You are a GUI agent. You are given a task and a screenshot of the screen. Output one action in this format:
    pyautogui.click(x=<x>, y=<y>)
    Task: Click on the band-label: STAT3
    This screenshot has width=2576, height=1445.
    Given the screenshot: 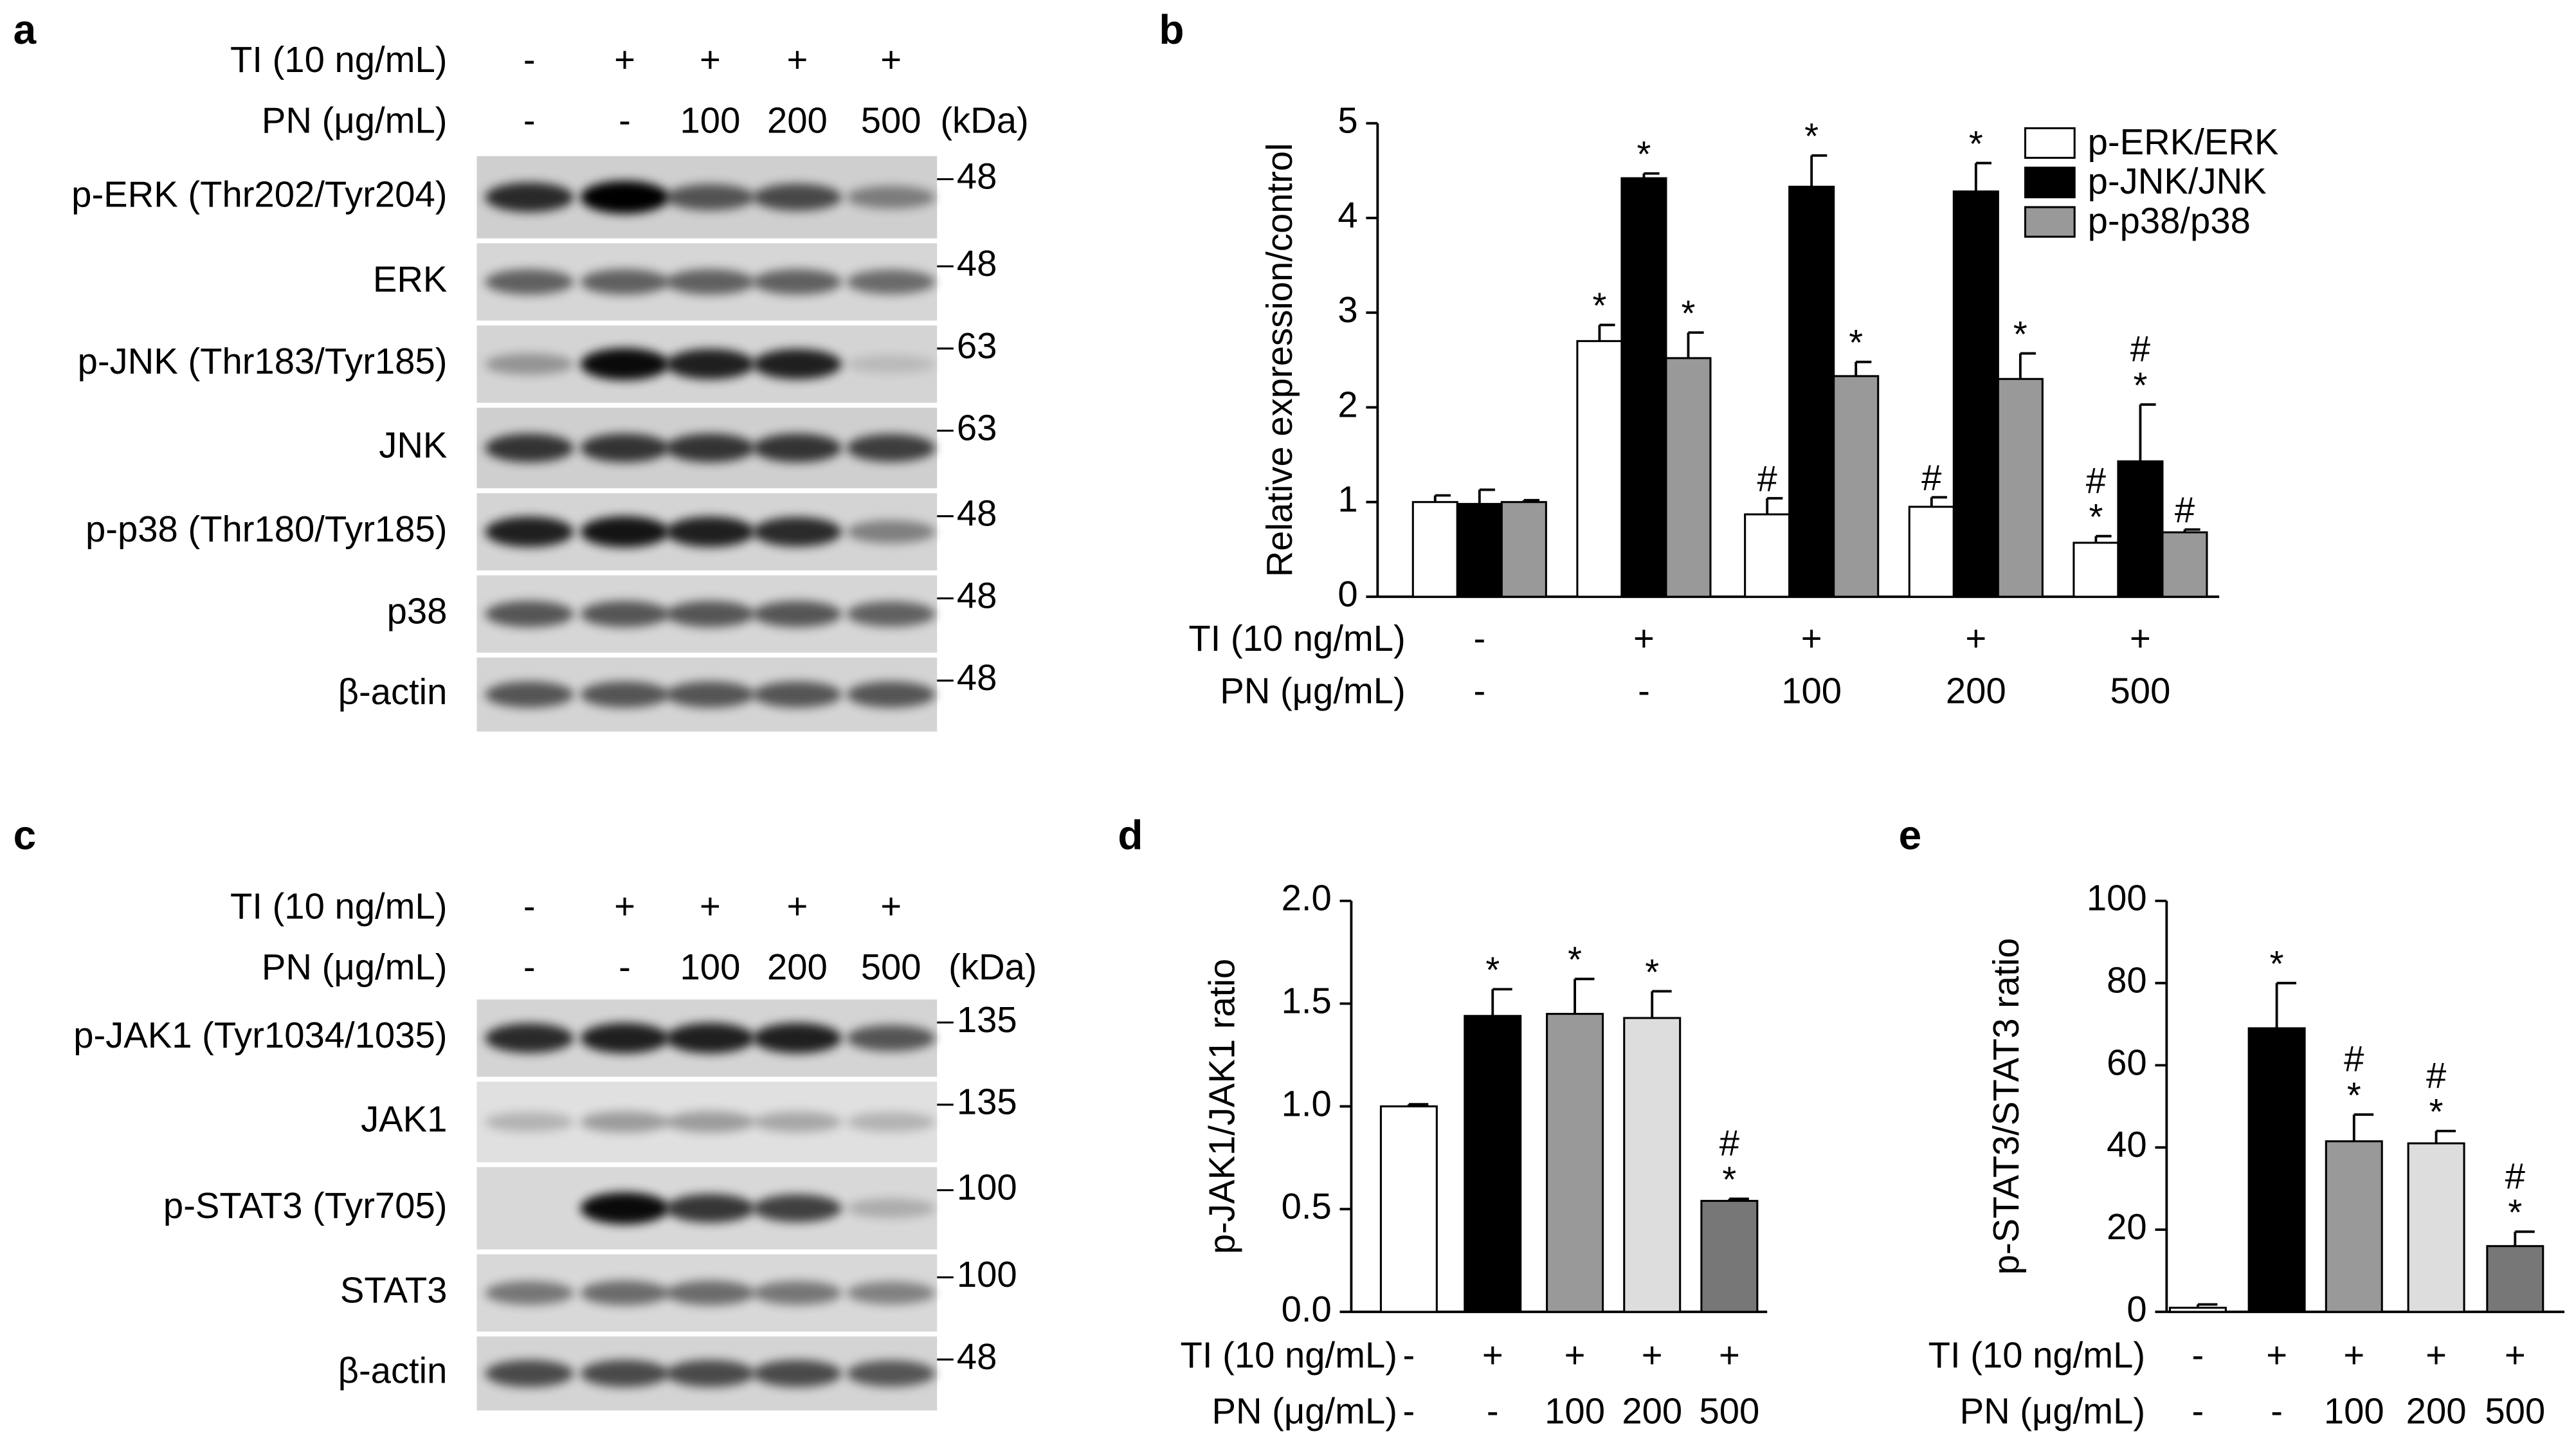 What is the action you would take?
    pyautogui.click(x=394, y=1289)
    